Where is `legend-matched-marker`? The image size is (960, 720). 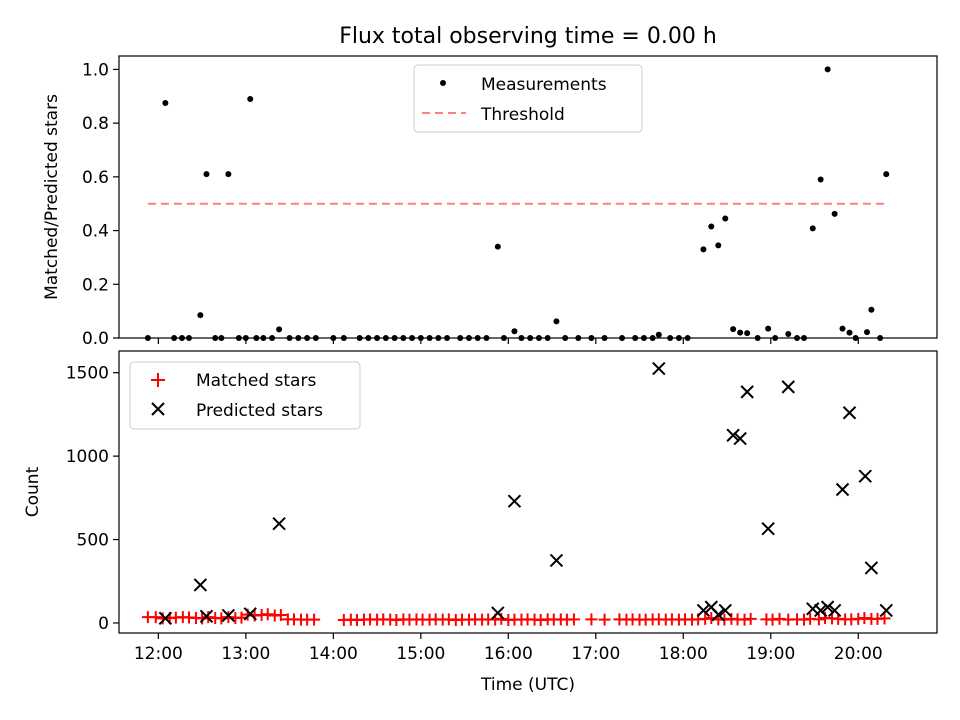
legend-matched-marker is located at coordinates (158, 380).